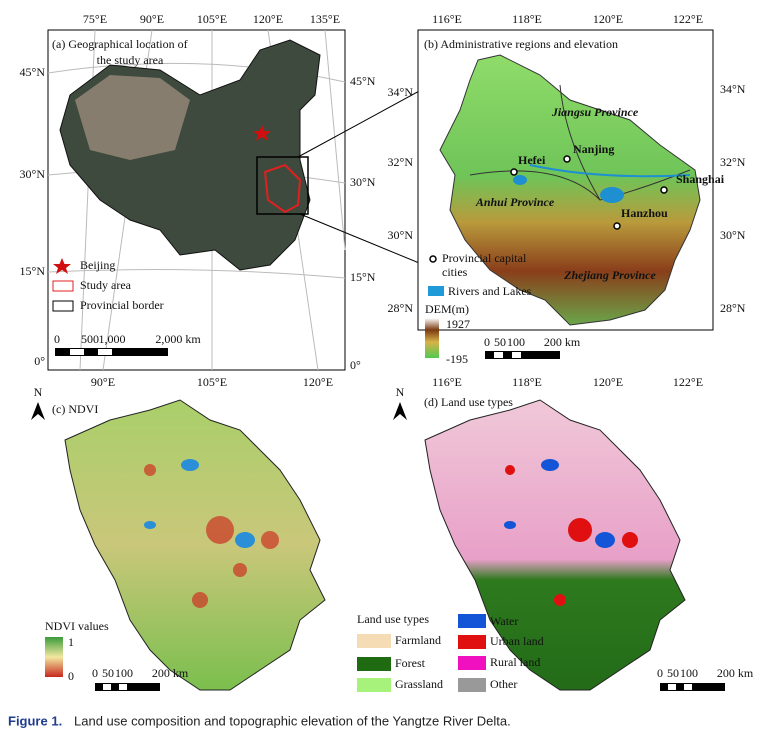 This screenshot has height=744, width=769. I want to click on landuse-map, so click(555, 545).